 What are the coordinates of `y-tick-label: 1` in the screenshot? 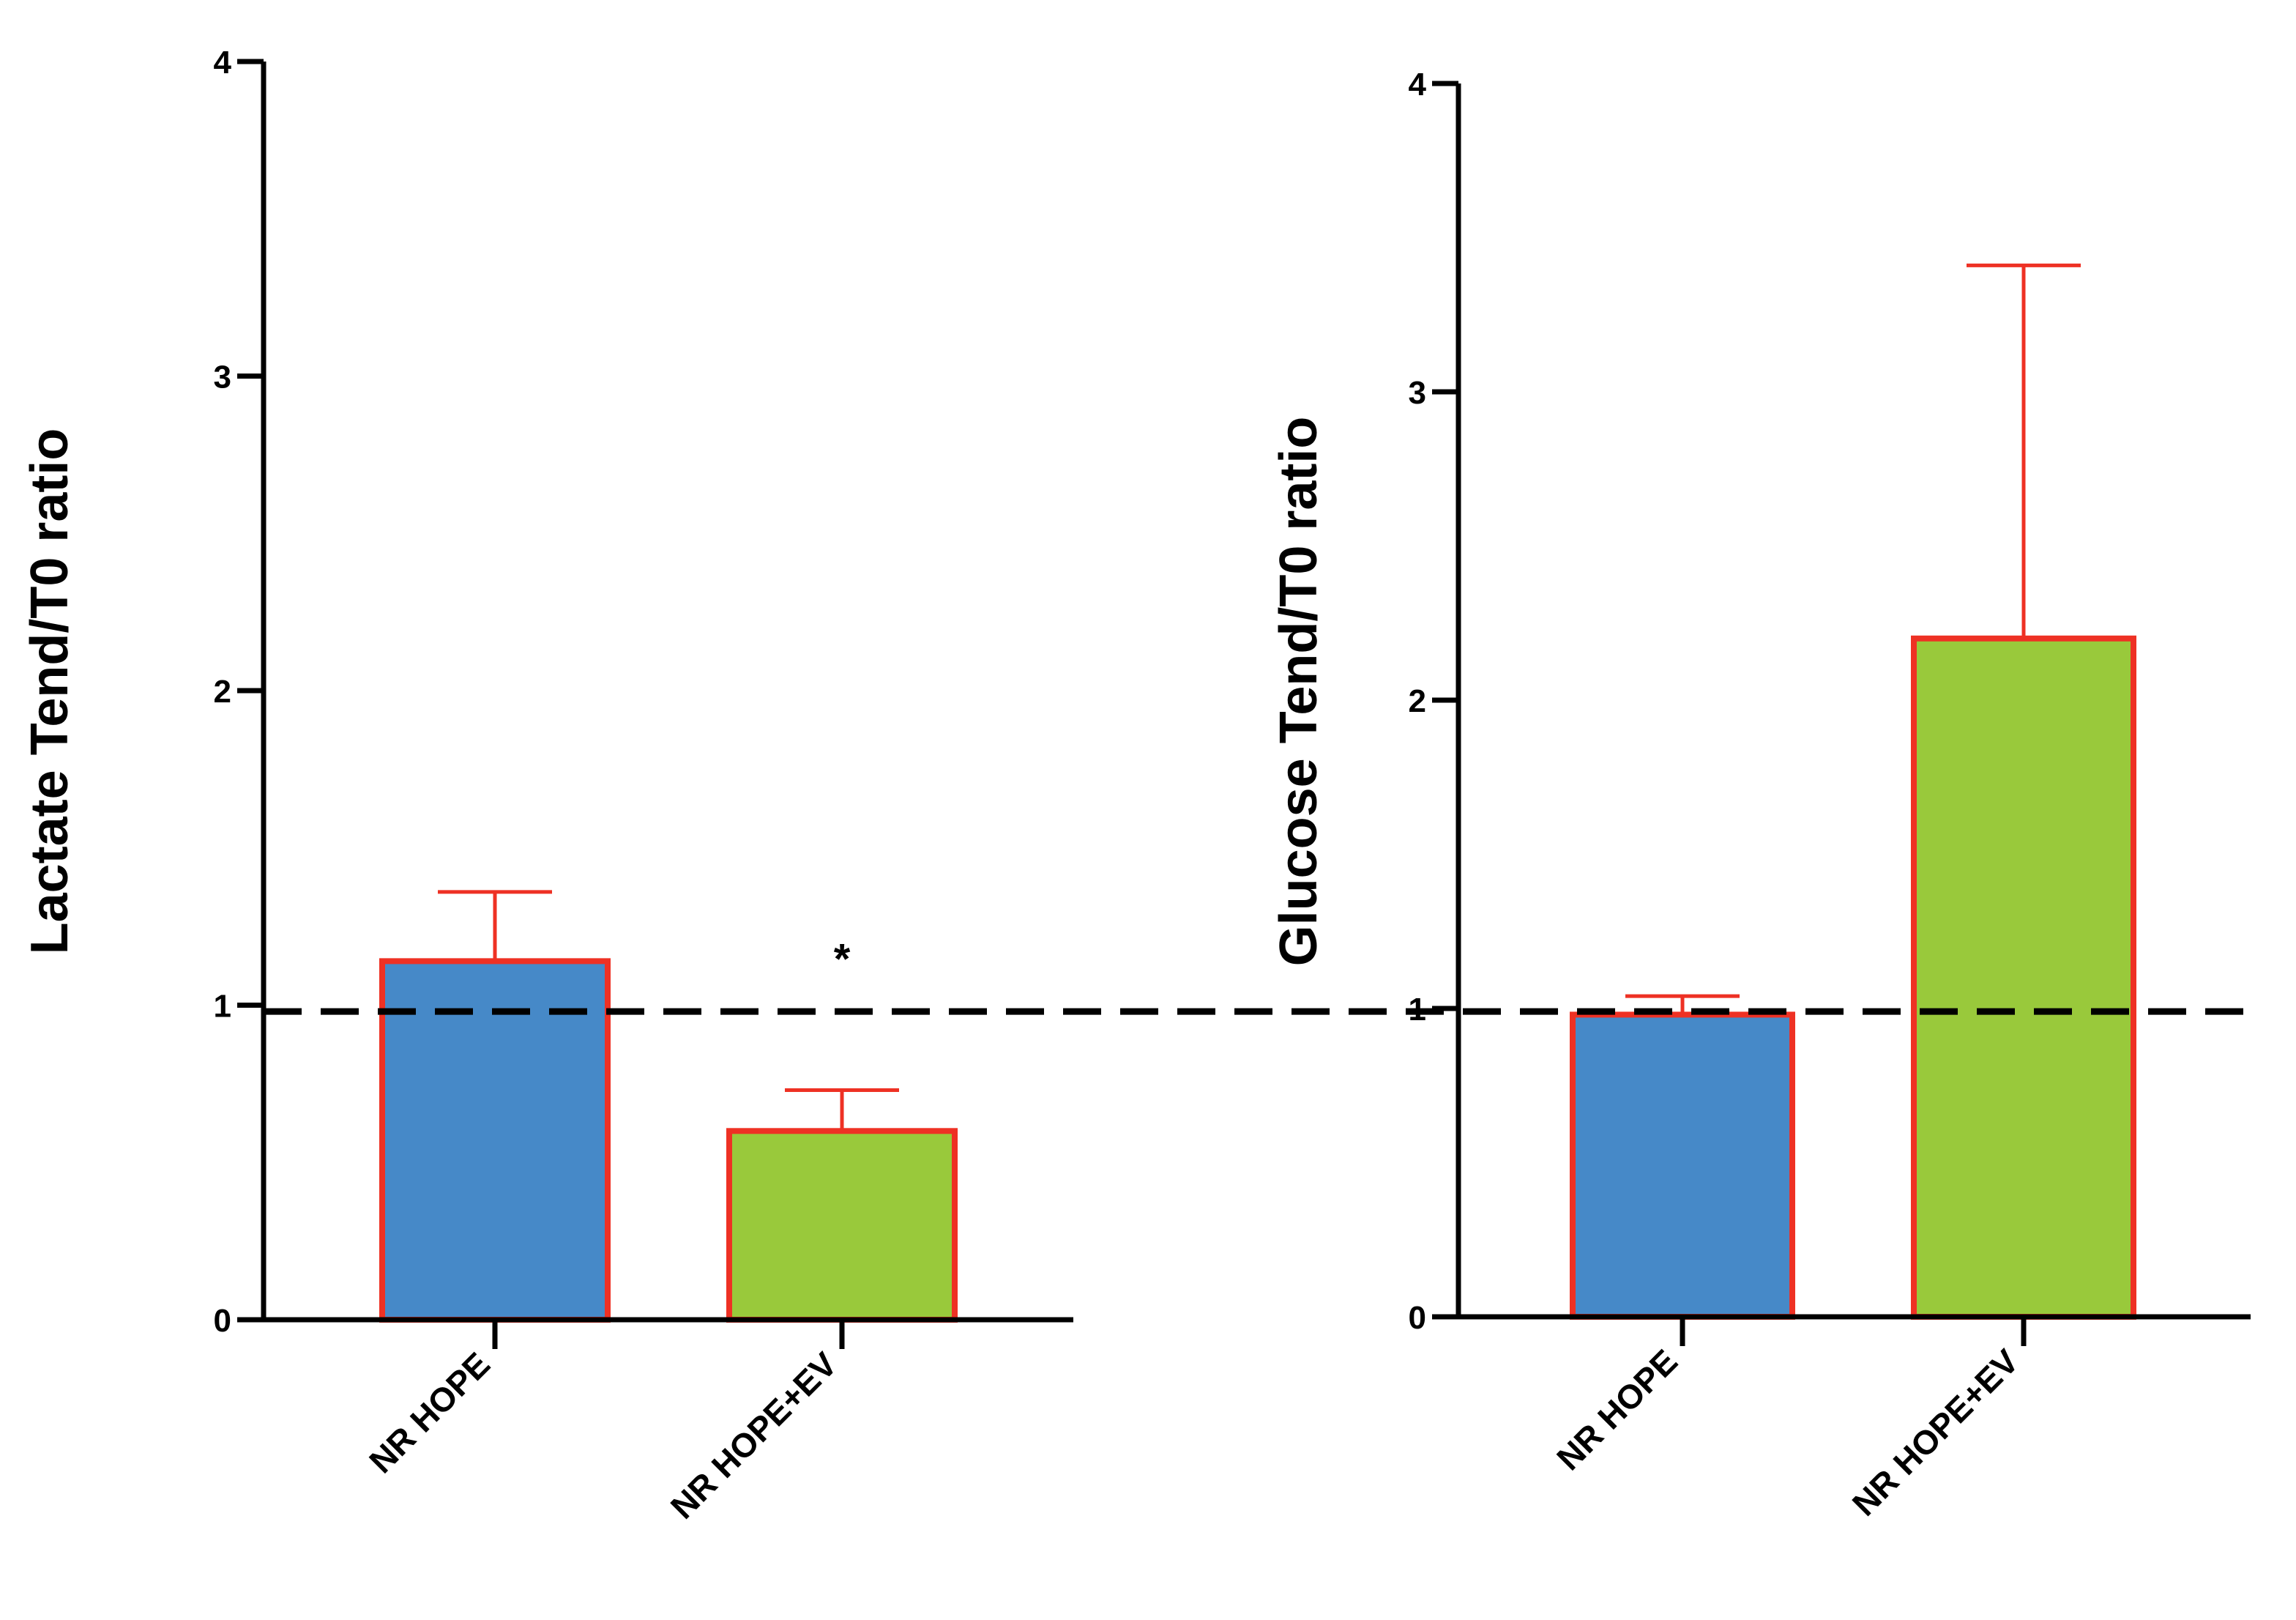 It's located at (222, 1007).